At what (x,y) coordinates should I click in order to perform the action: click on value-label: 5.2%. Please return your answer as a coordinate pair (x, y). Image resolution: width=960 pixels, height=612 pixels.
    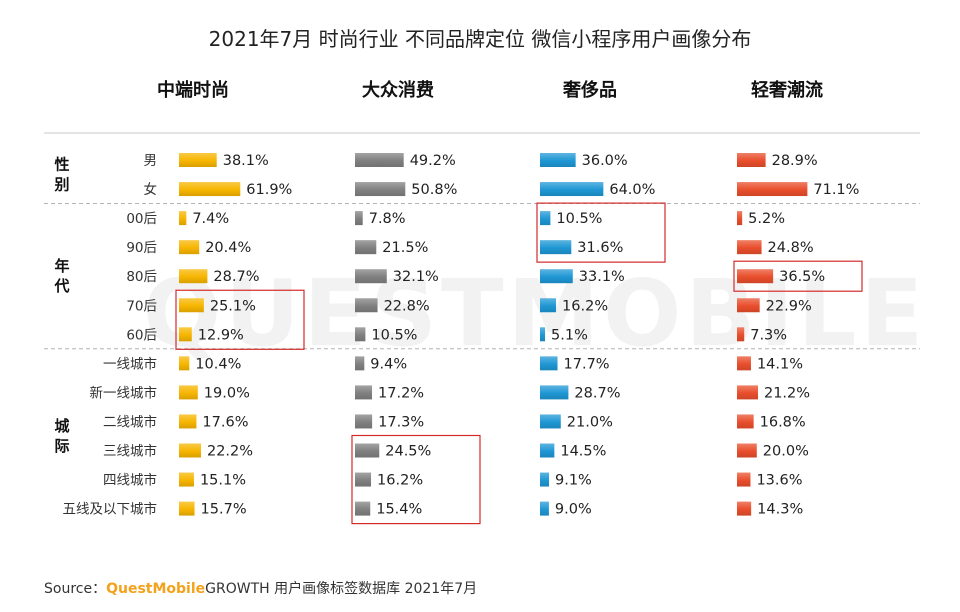
    Looking at the image, I should click on (766, 219).